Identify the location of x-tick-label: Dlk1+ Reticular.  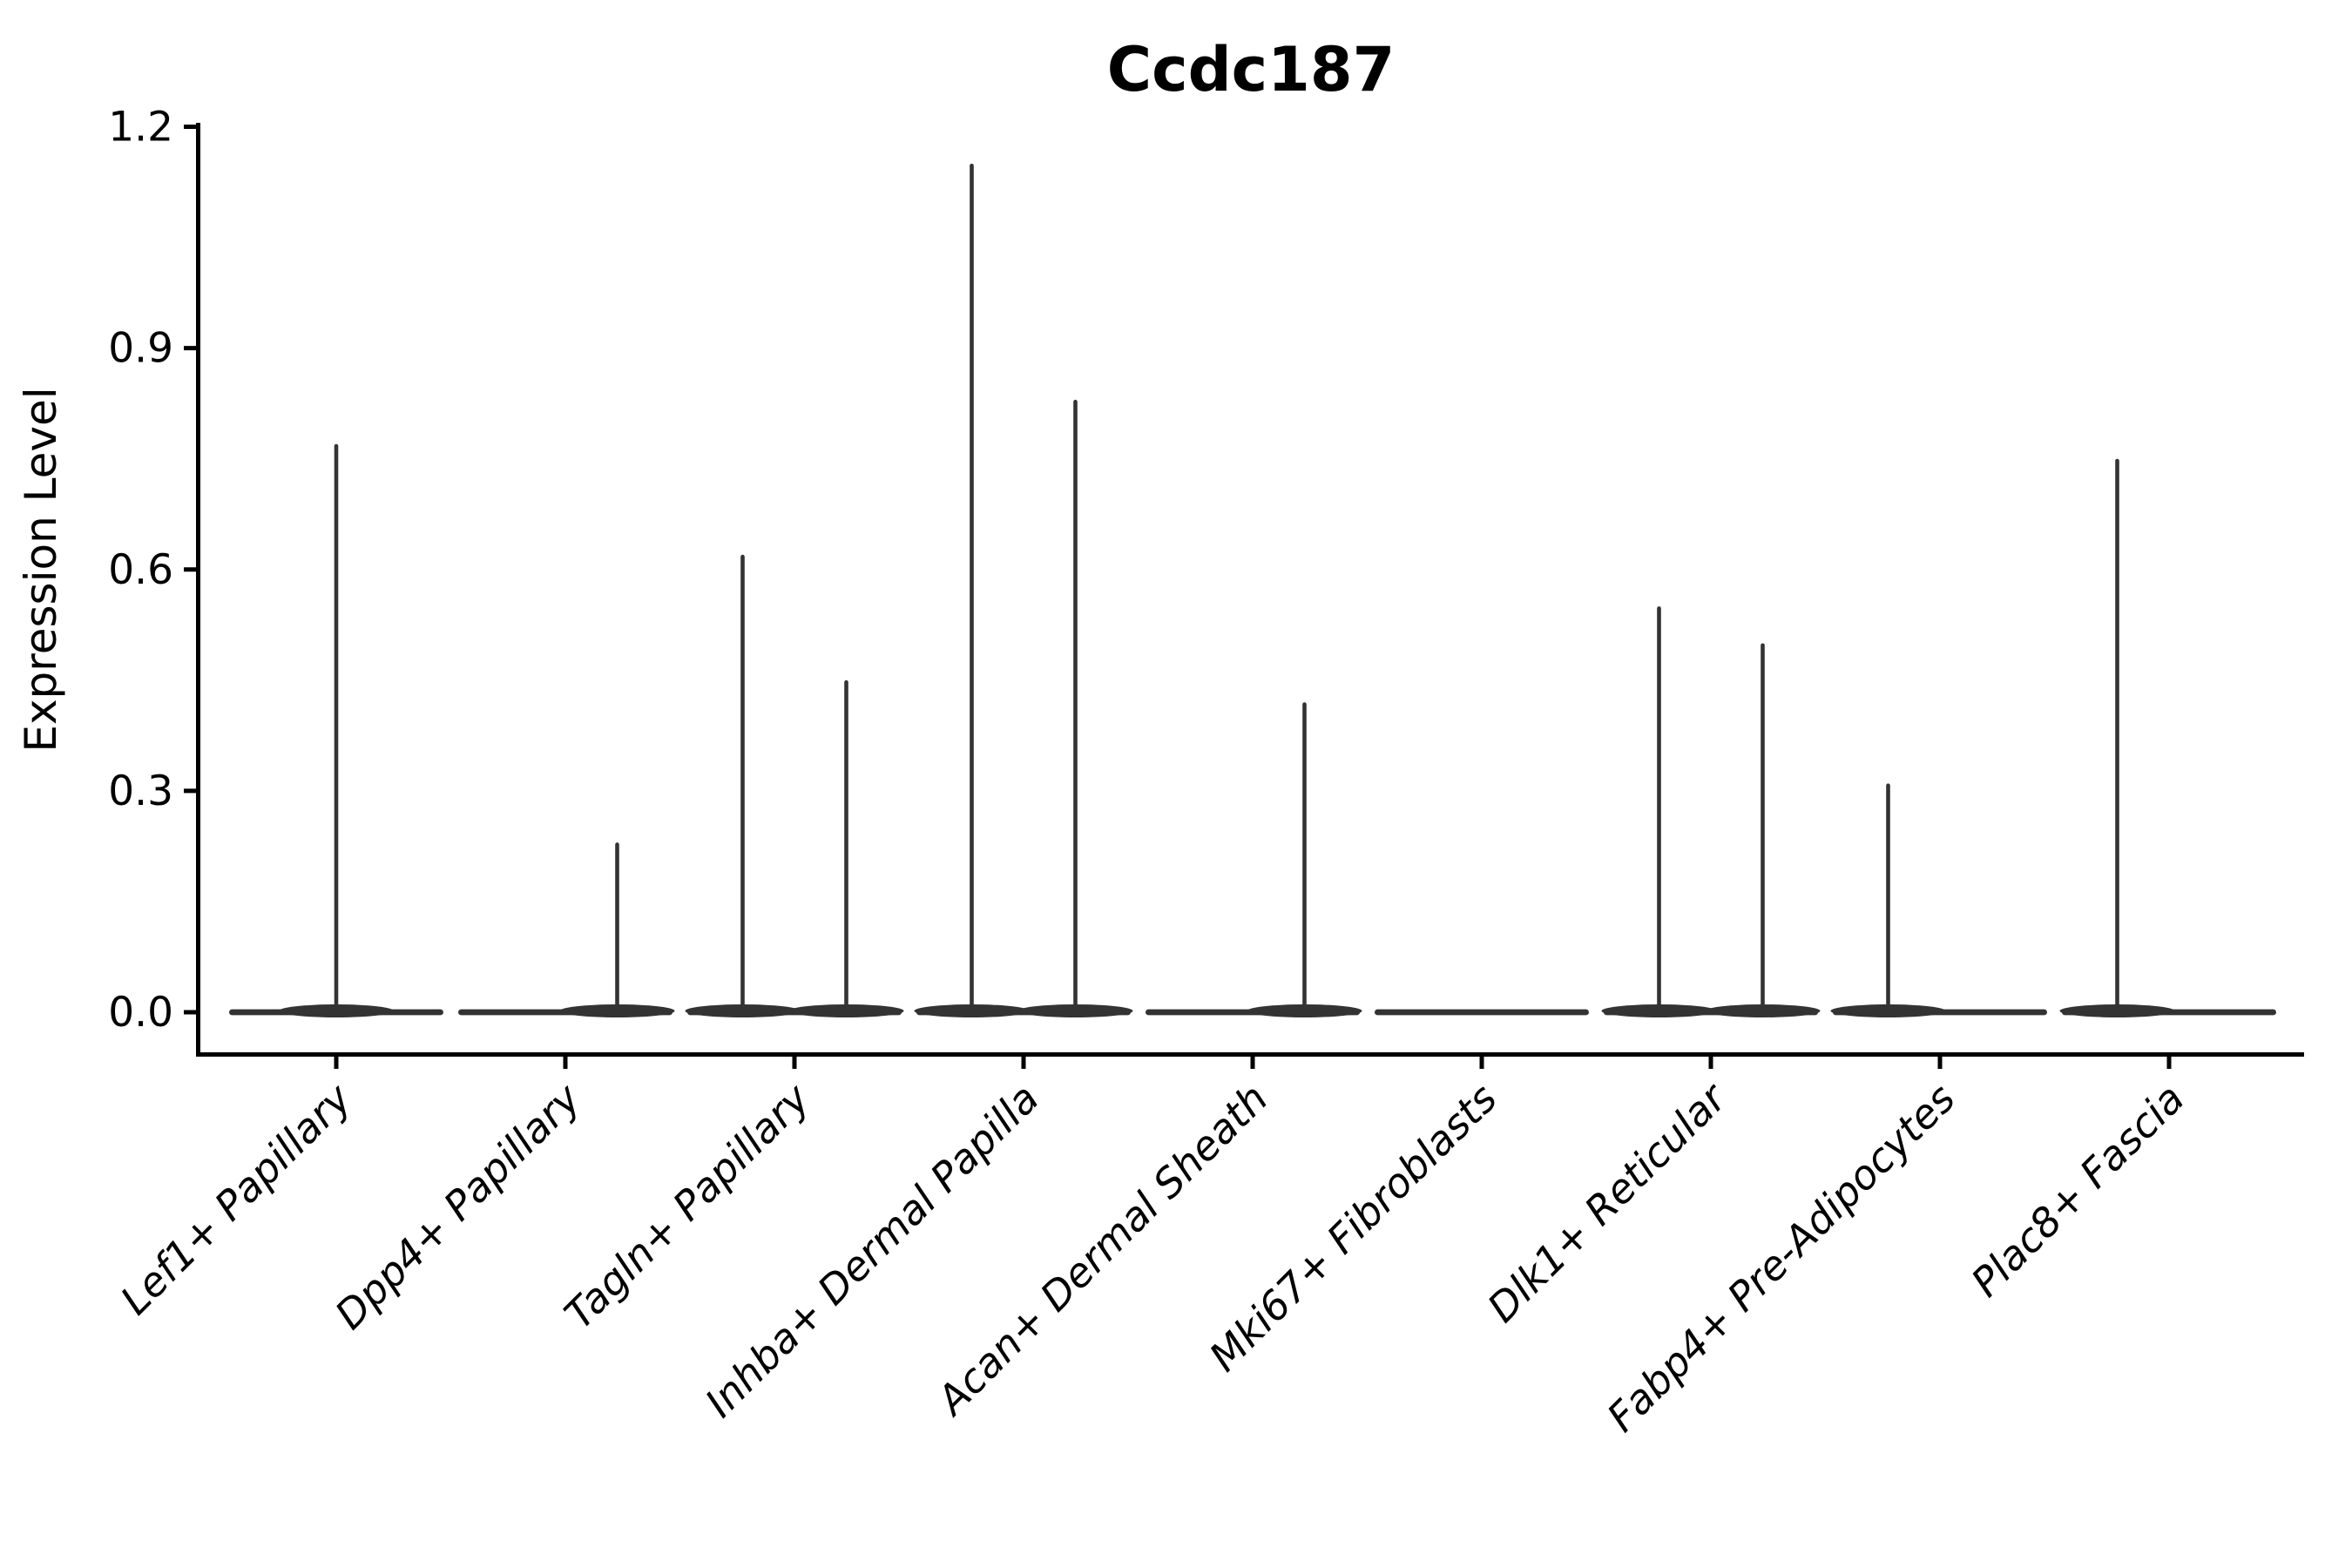
(1607, 1201).